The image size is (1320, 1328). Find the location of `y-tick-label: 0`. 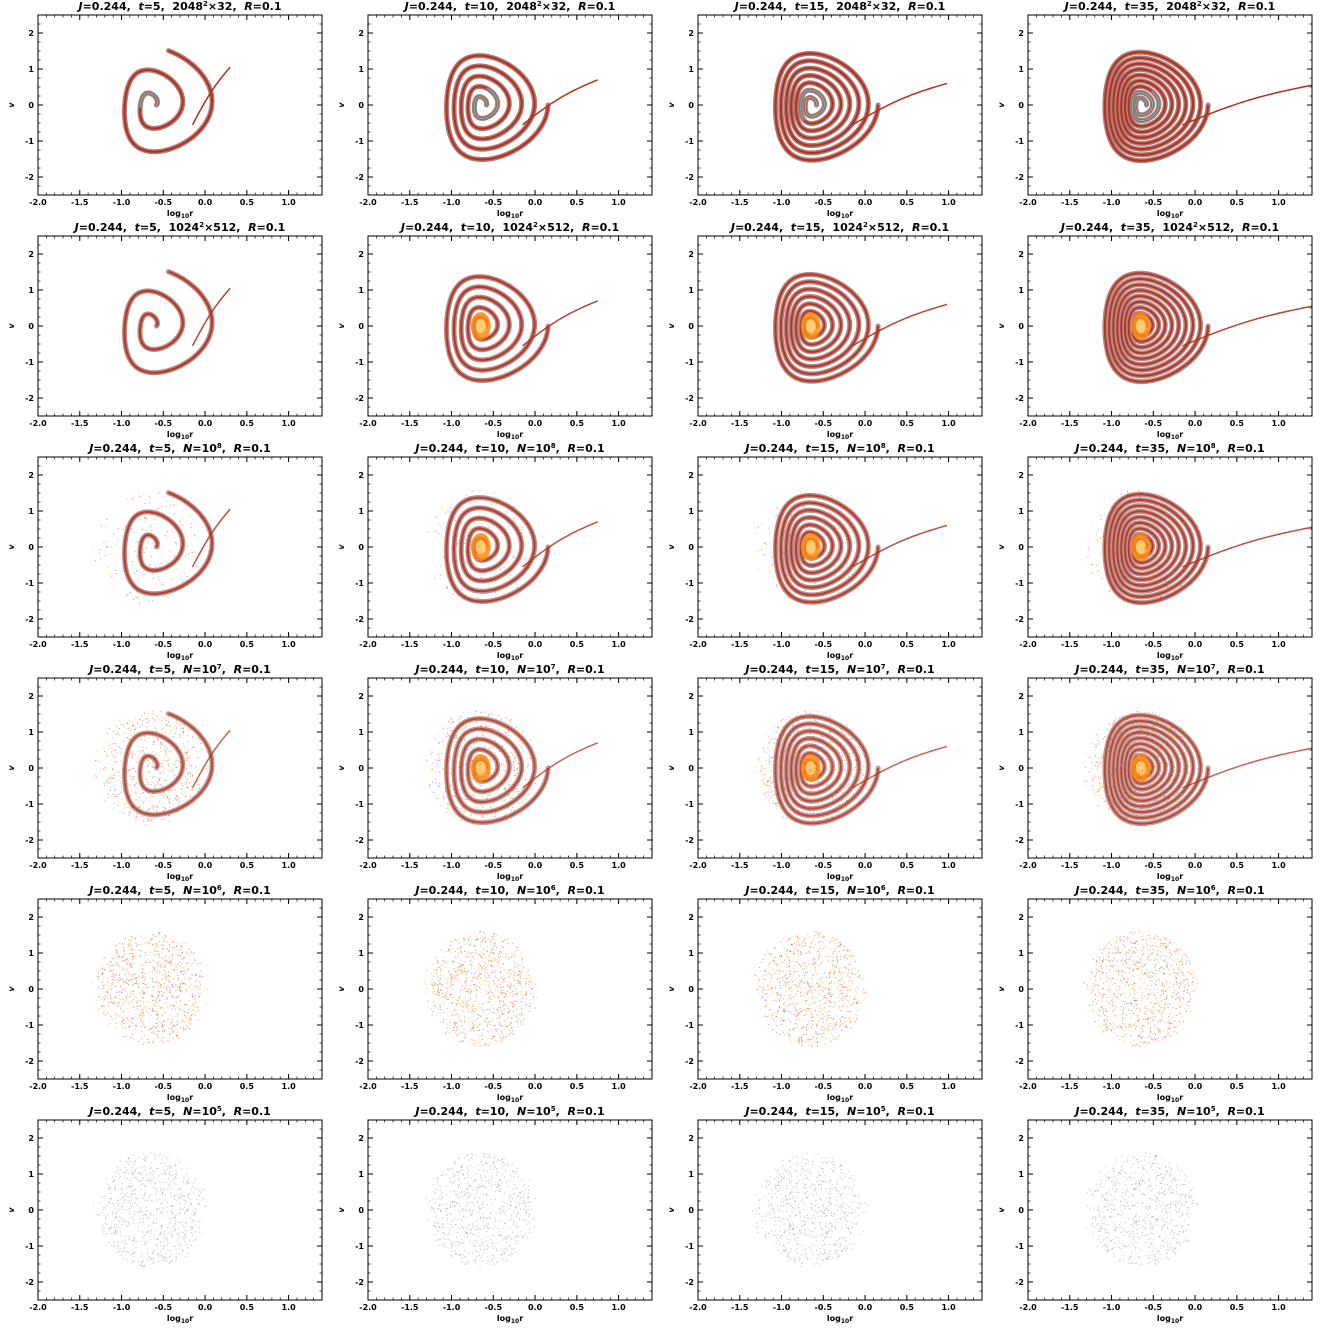

y-tick-label: 0 is located at coordinates (1021, 105).